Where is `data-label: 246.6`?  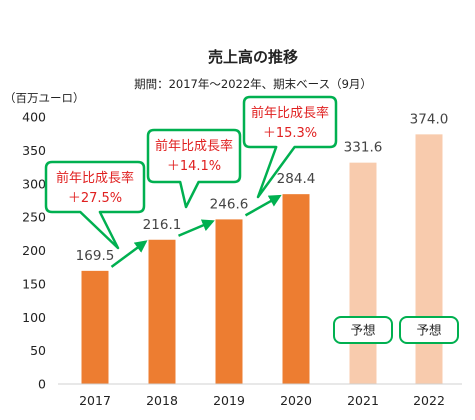
data-label: 246.6 is located at coordinates (229, 204).